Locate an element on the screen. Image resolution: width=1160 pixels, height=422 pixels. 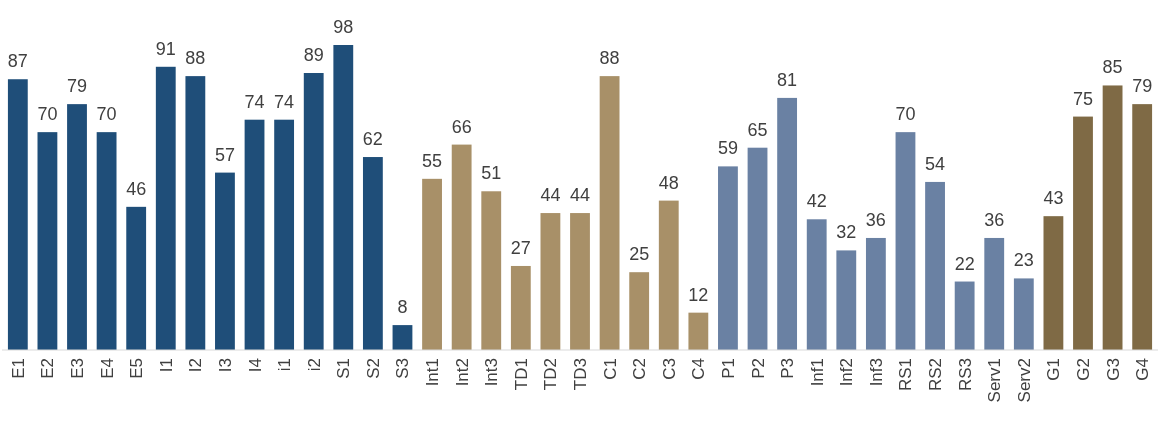
data-label: 57 is located at coordinates (224, 154).